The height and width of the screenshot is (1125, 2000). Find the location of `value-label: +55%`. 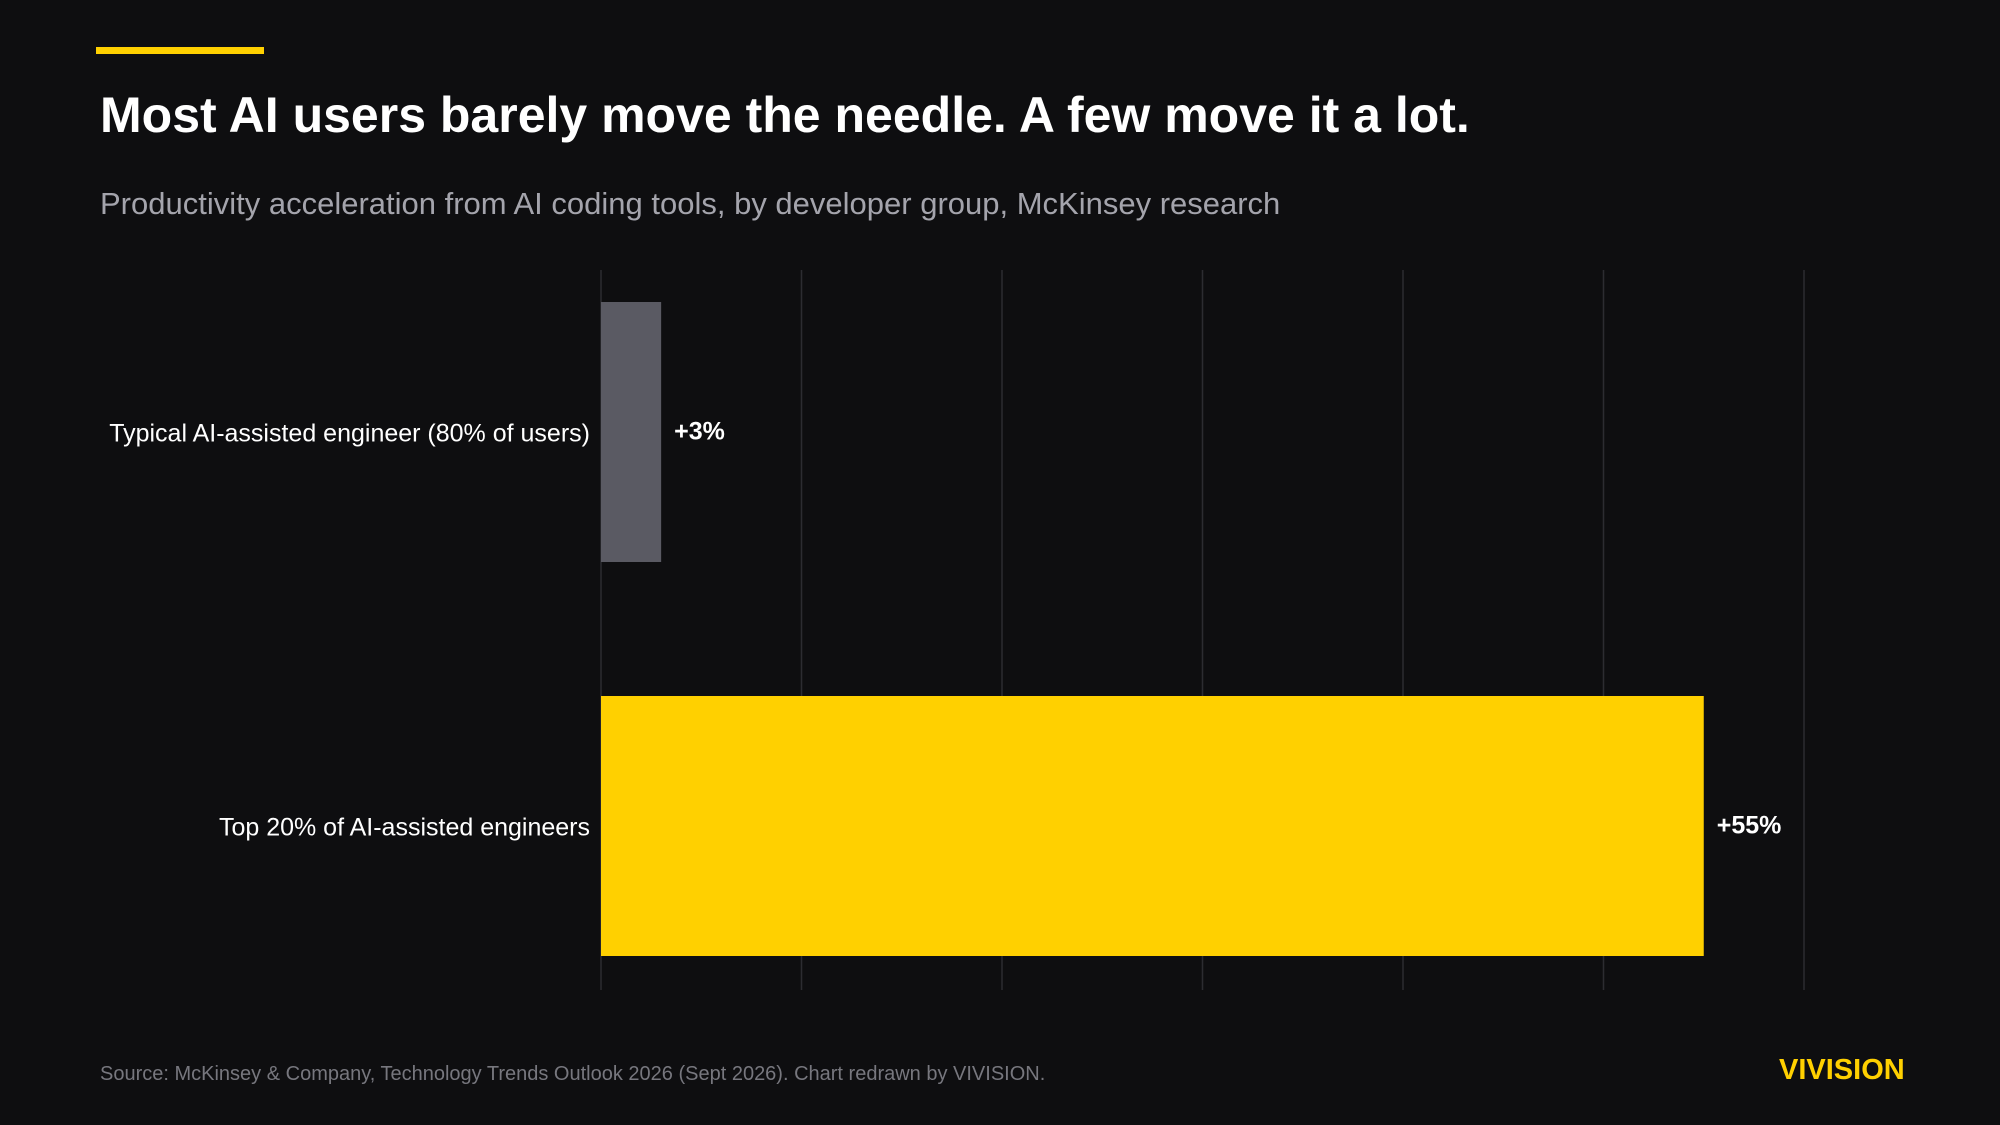

value-label: +55% is located at coordinates (1749, 826).